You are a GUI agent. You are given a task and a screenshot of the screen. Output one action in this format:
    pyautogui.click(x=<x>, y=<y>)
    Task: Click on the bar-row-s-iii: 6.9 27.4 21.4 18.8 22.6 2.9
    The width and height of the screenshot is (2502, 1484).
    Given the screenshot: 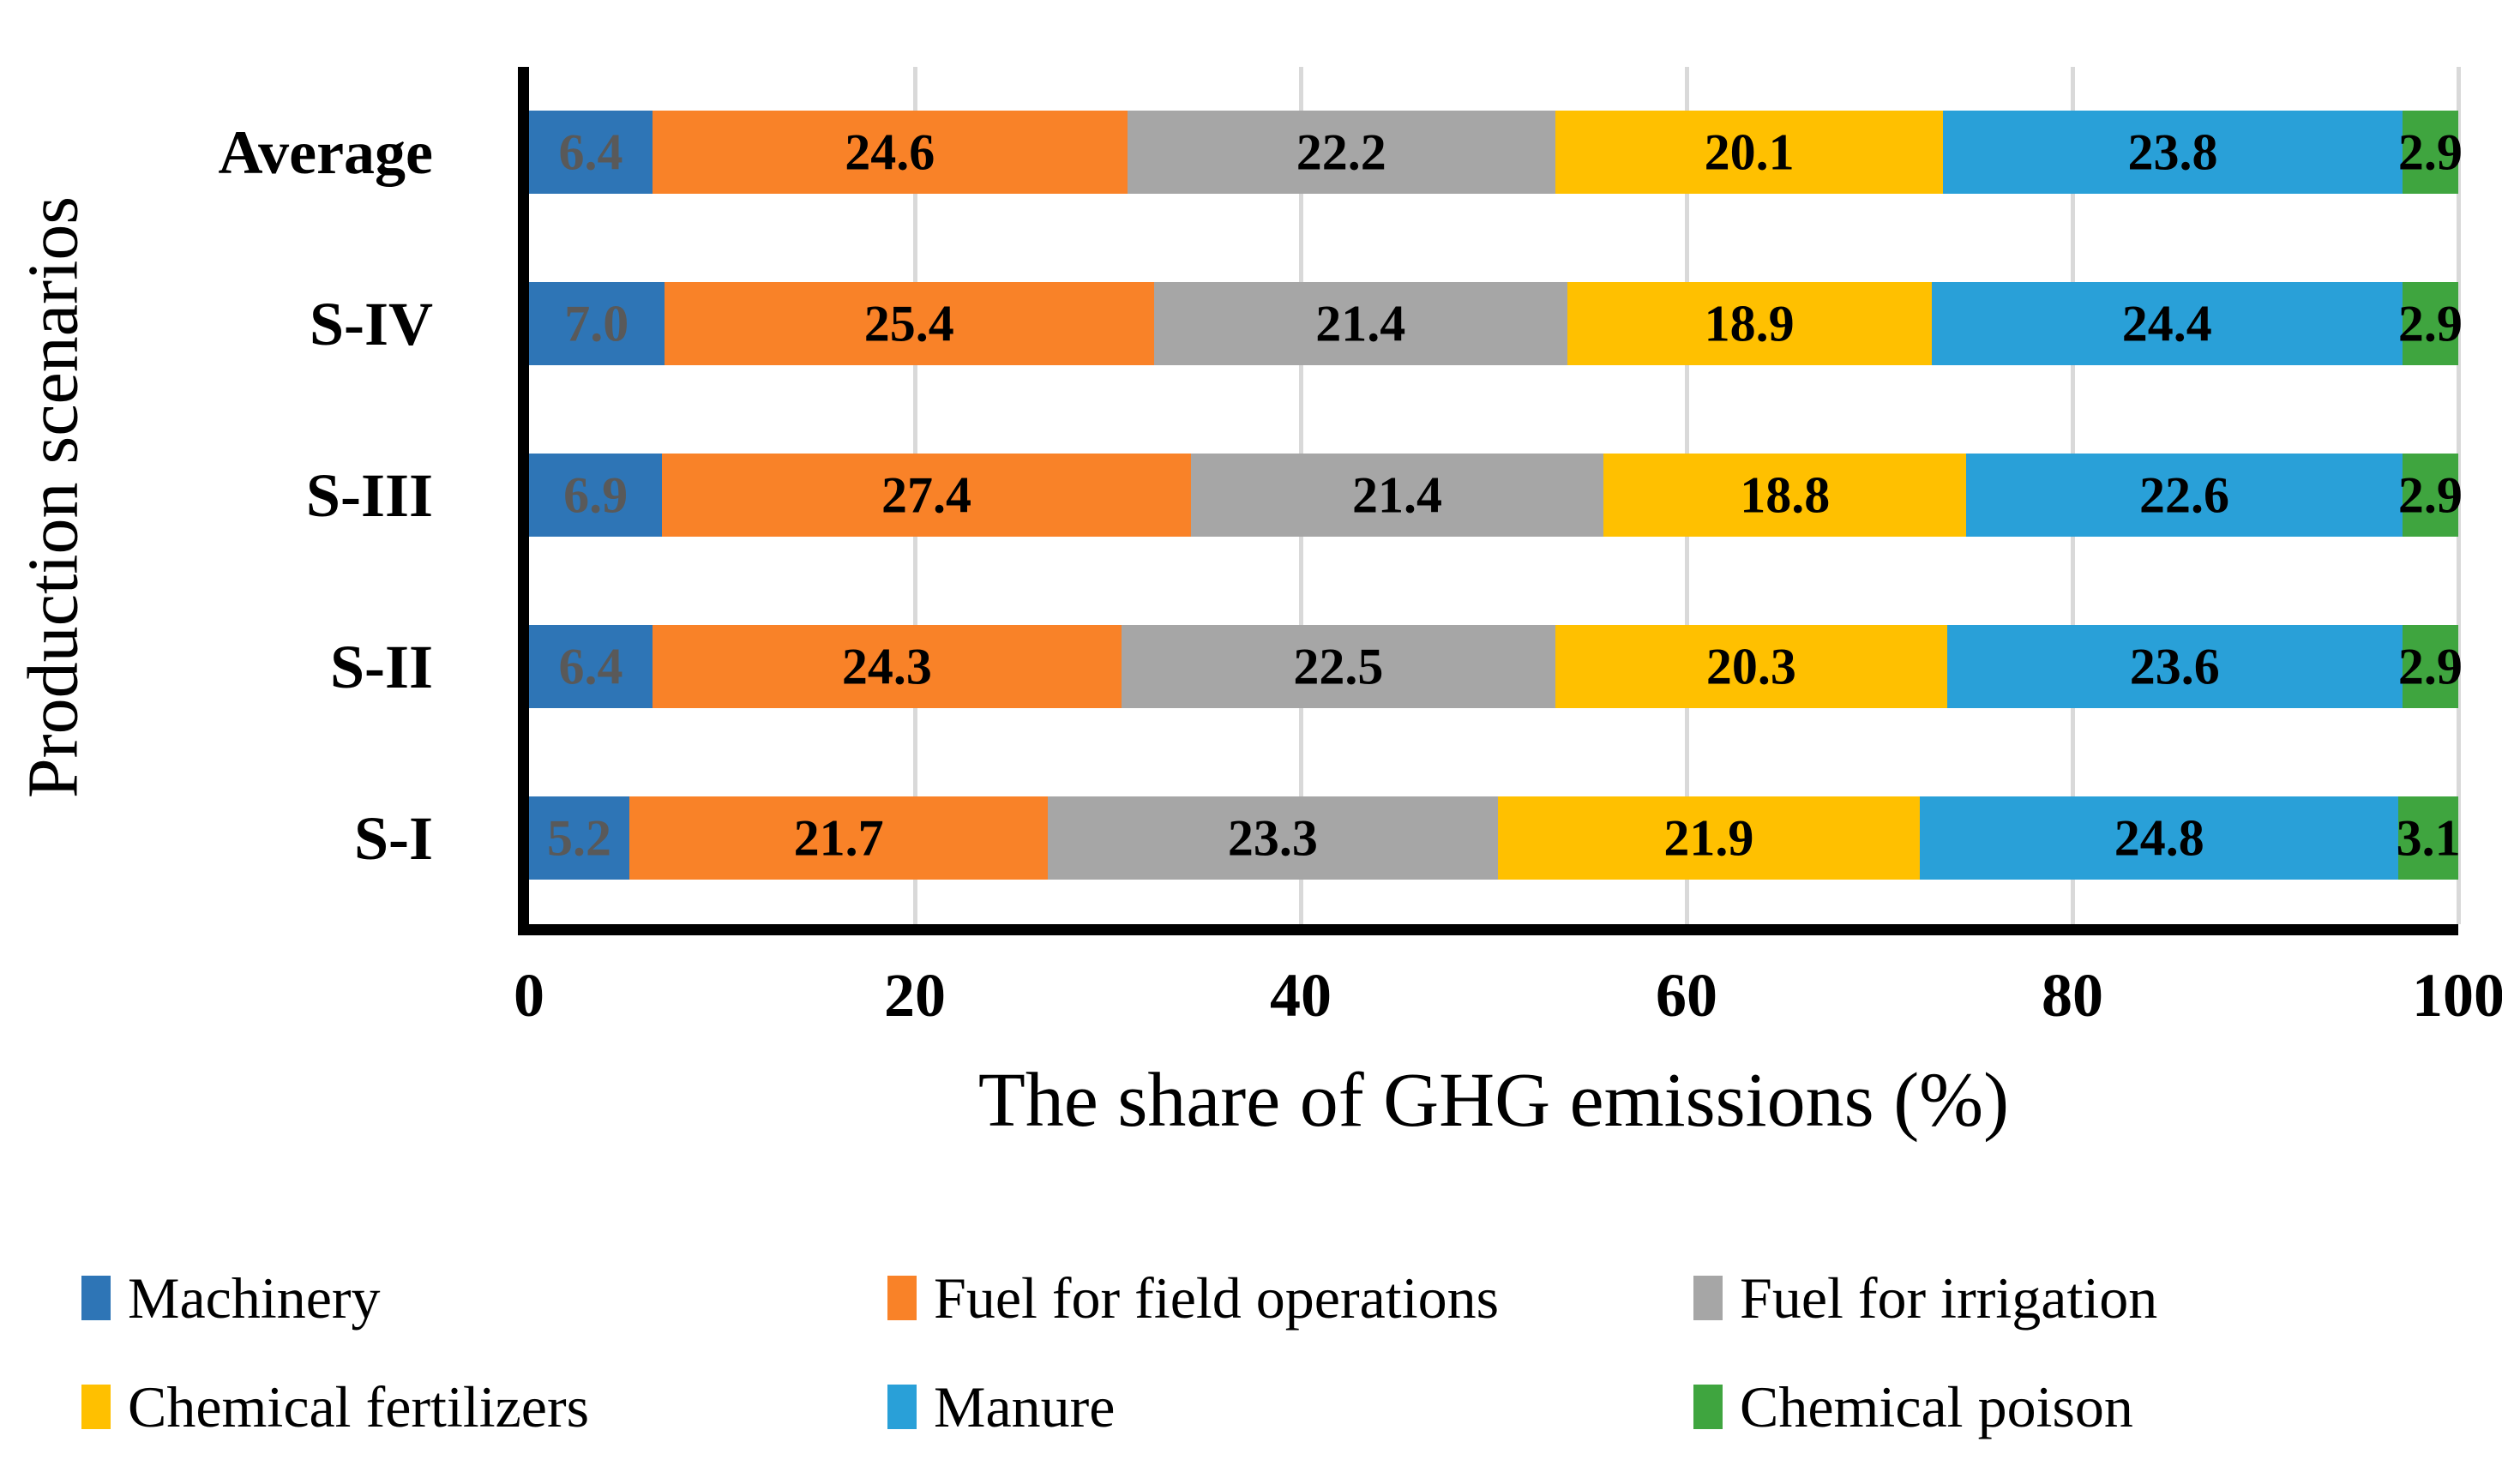 What is the action you would take?
    pyautogui.click(x=1496, y=495)
    